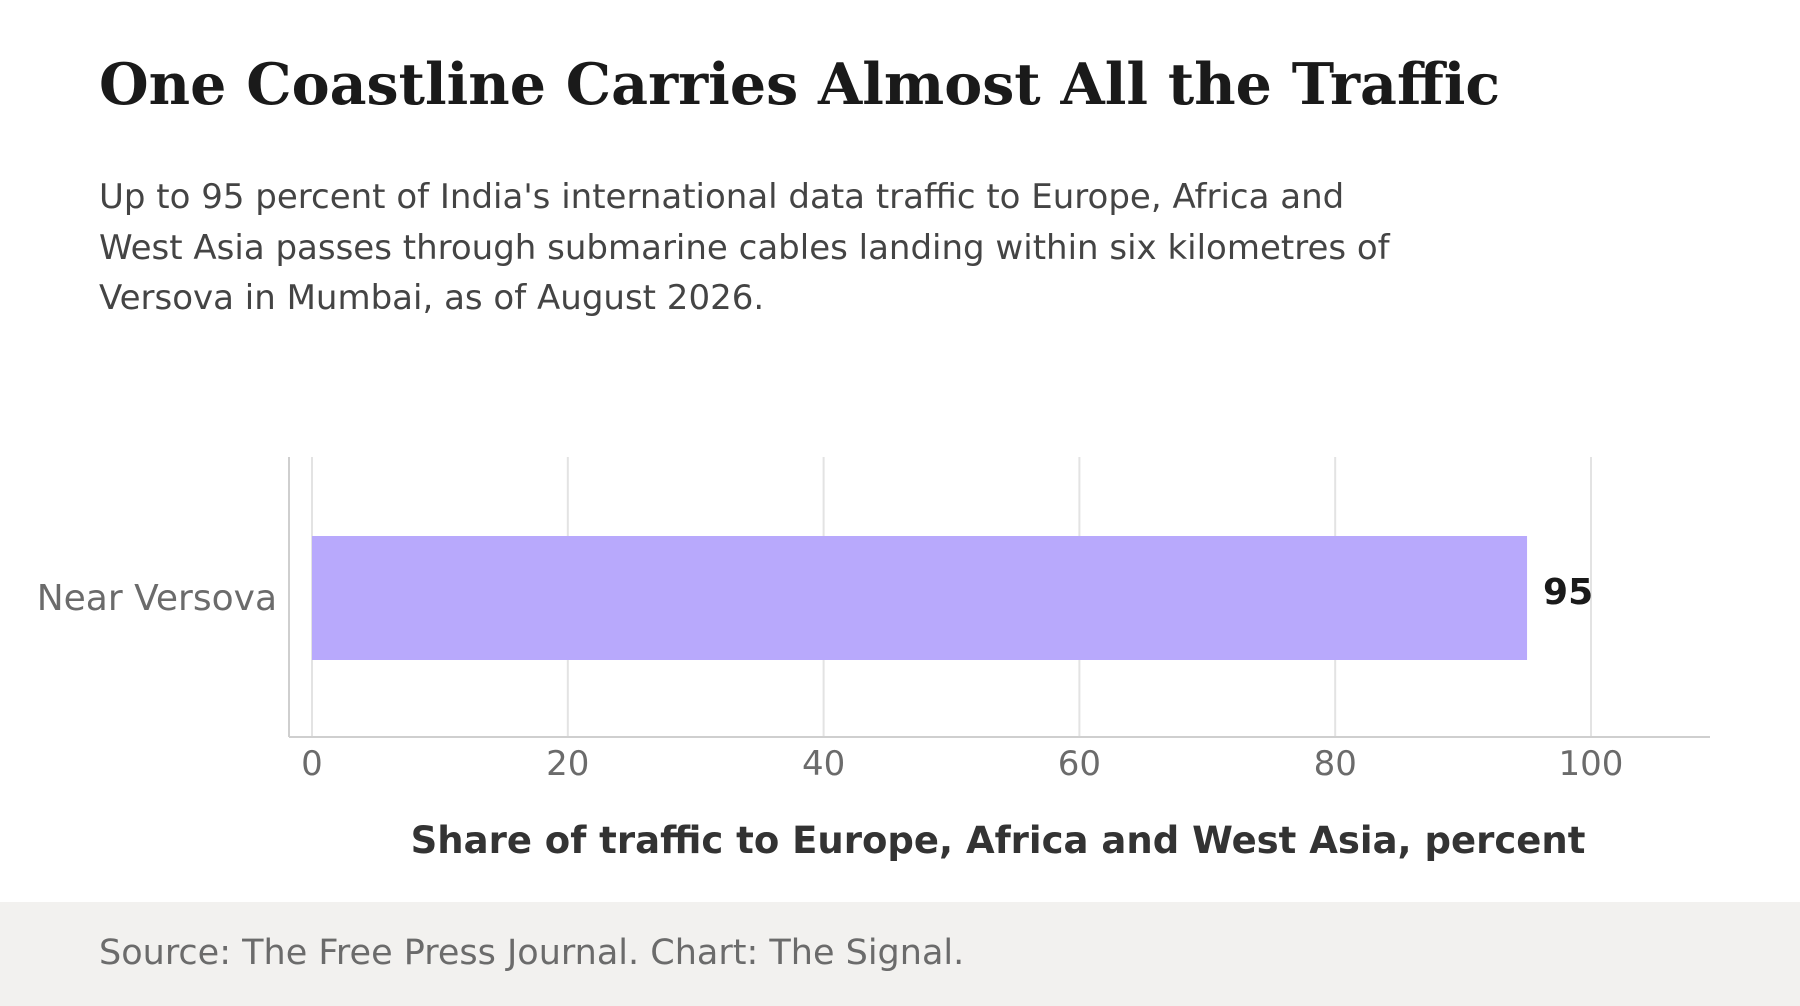 The width and height of the screenshot is (1800, 1006). What do you see at coordinates (1568, 592) in the screenshot?
I see `bar-value-label: 95` at bounding box center [1568, 592].